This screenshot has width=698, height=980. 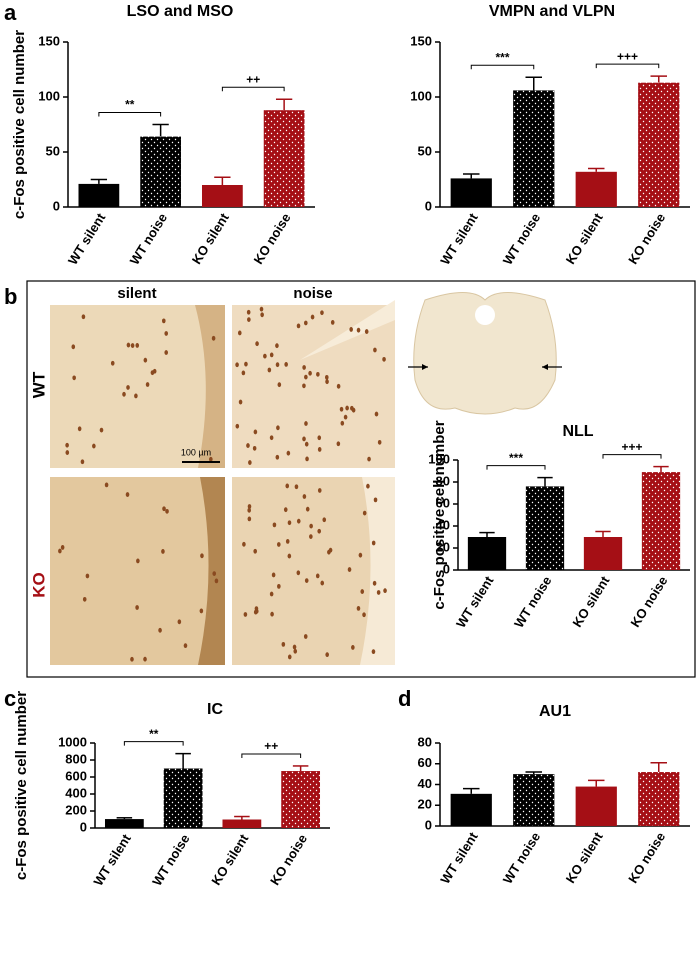 What do you see at coordinates (552, 11) in the screenshot?
I see `chart-title: VMPN and VLPN` at bounding box center [552, 11].